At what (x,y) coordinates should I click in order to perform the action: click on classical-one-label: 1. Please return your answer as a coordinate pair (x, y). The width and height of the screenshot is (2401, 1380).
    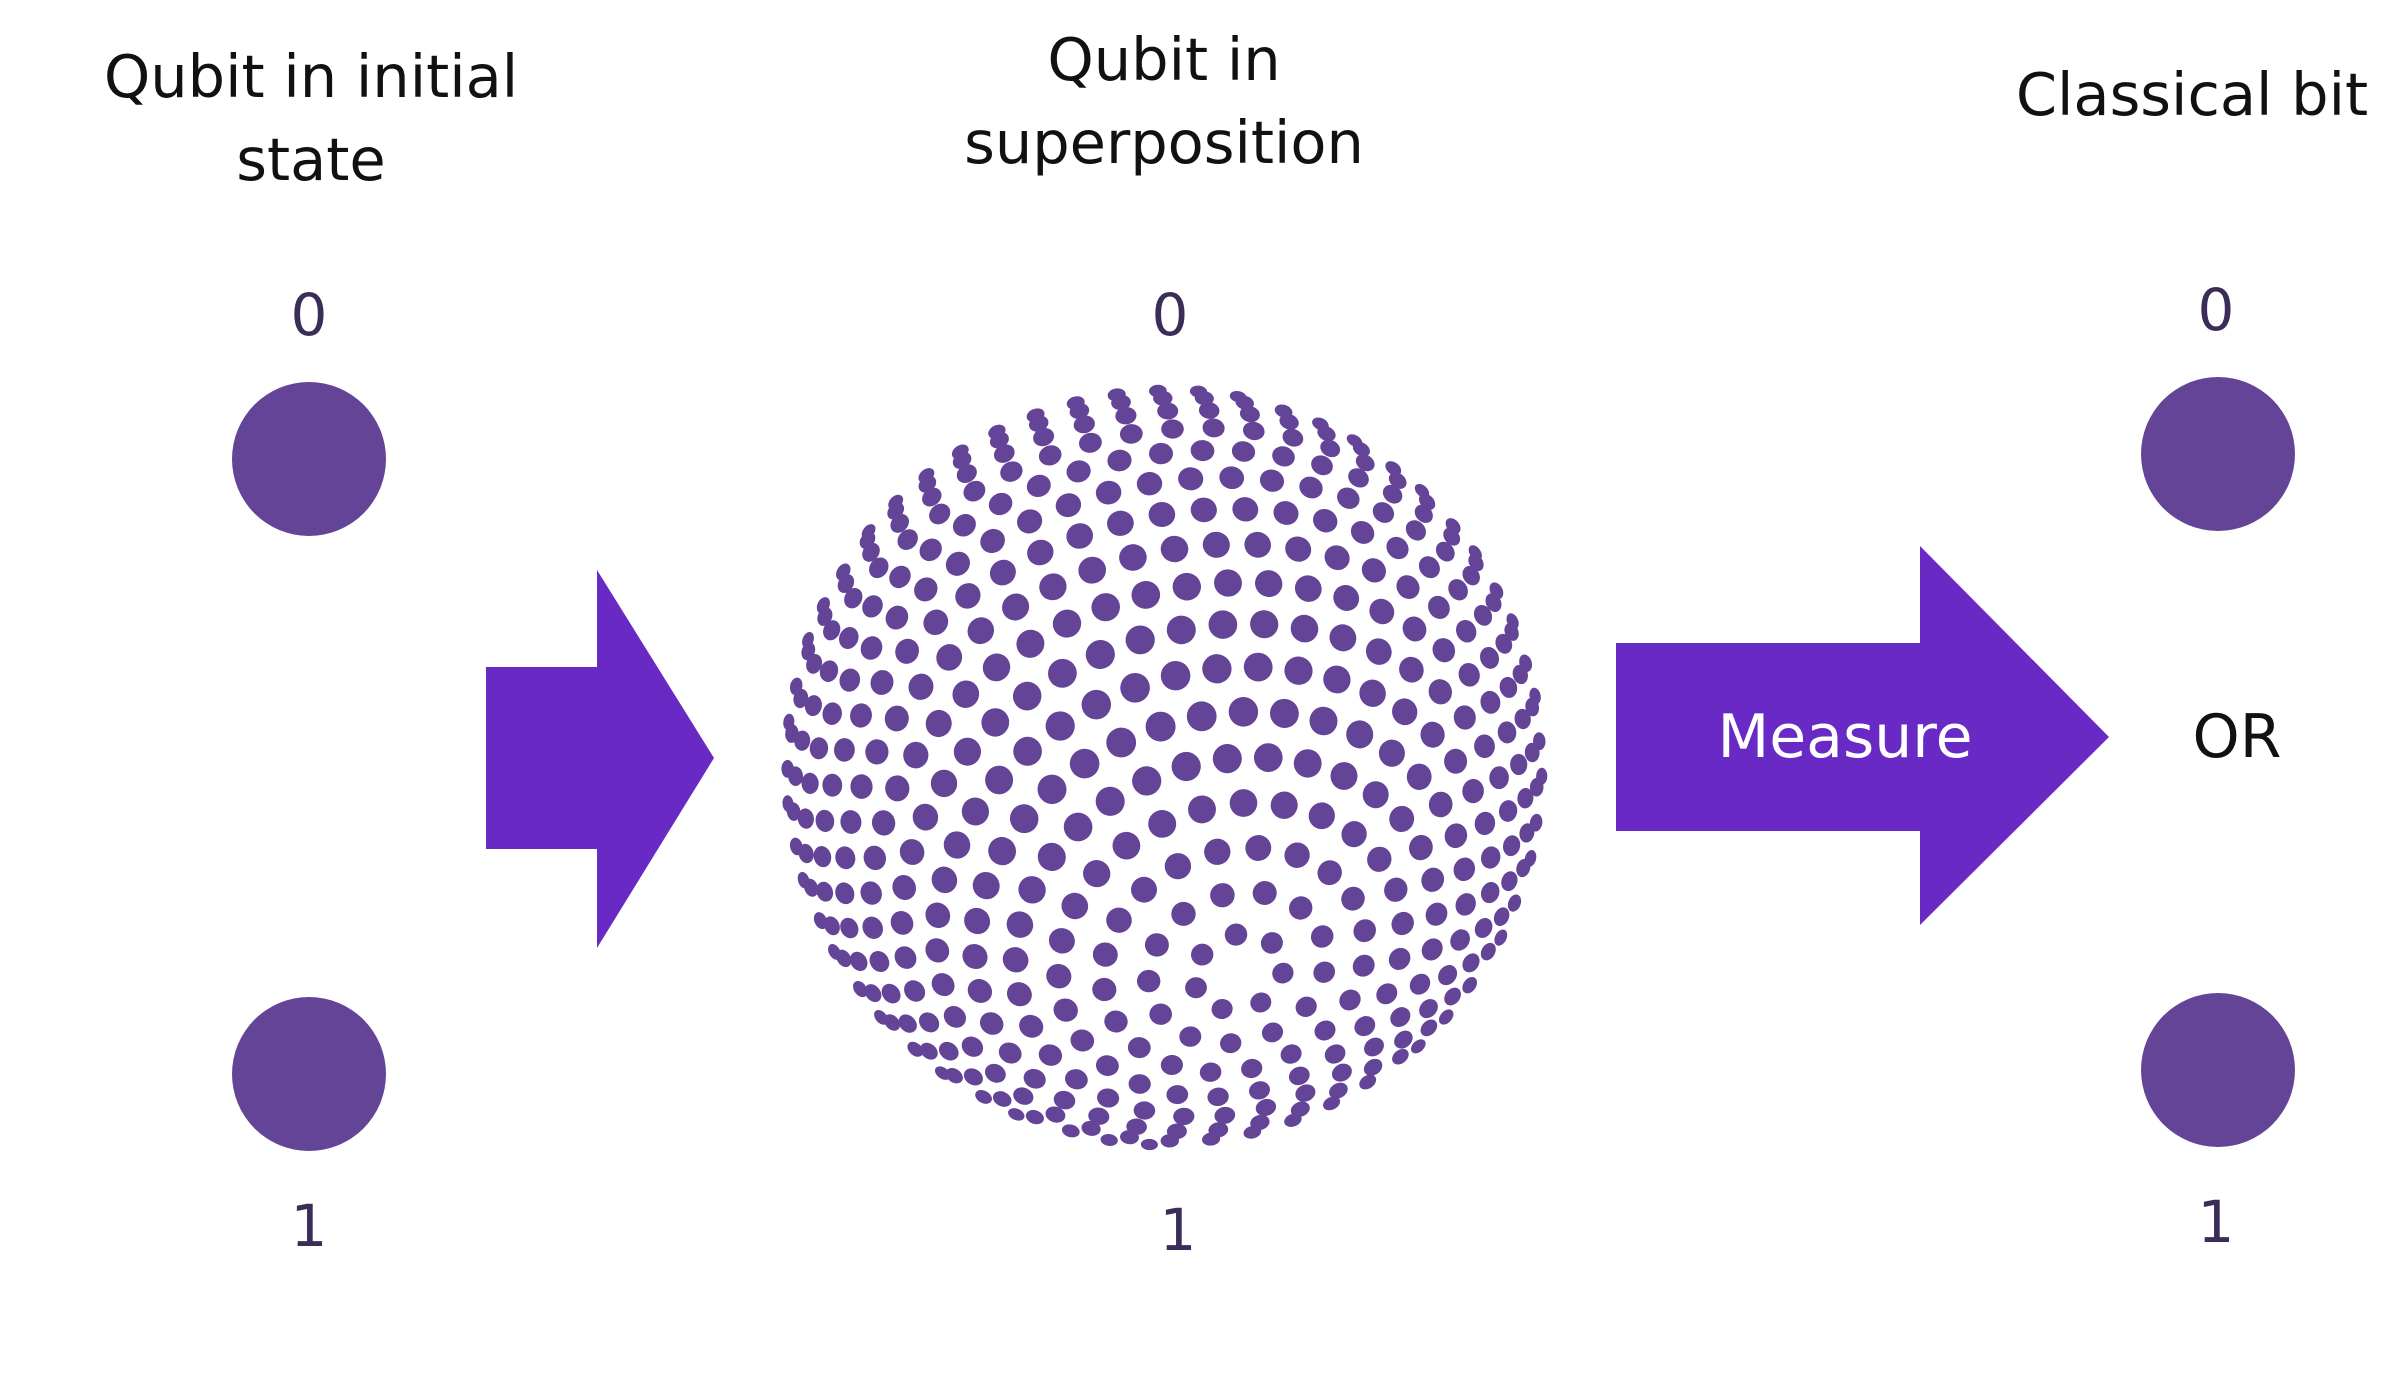
    Looking at the image, I should click on (2216, 1222).